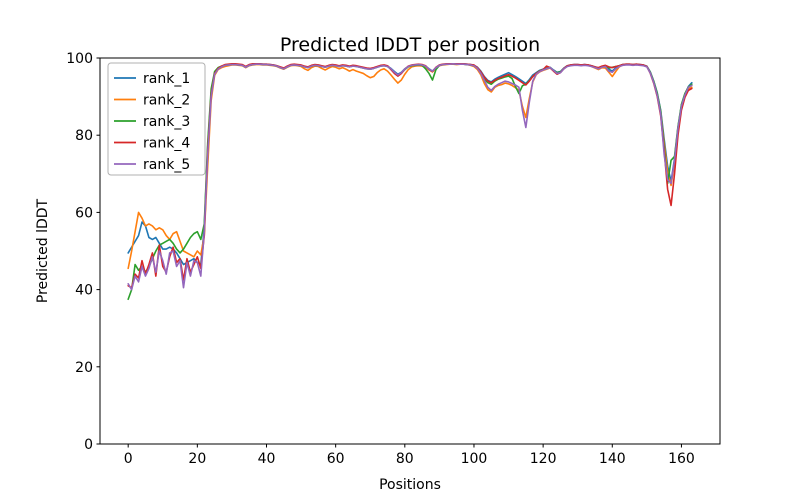  What do you see at coordinates (83, 252) in the screenshot?
I see `y-axis-ticks: 0 20 40 60 80 100` at bounding box center [83, 252].